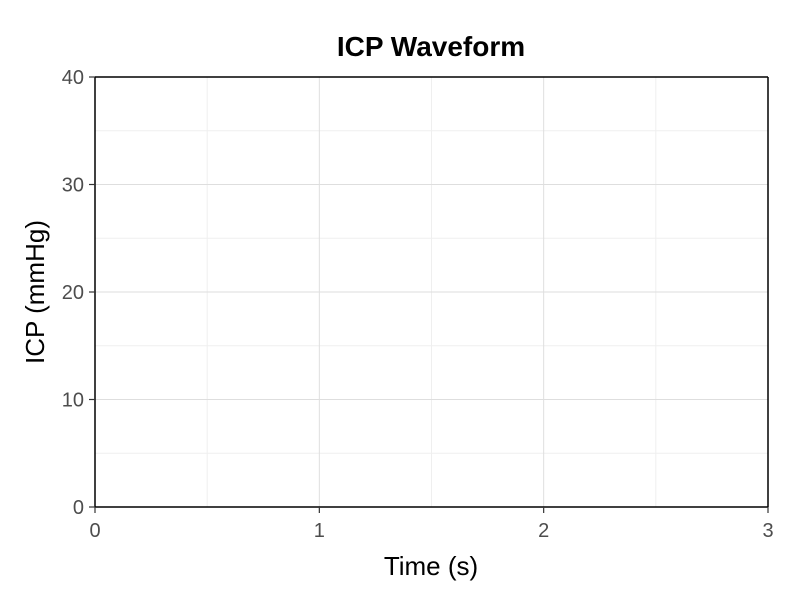 The height and width of the screenshot is (600, 800). Describe the element at coordinates (767, 531) in the screenshot. I see `x-tick-label: 3` at that location.